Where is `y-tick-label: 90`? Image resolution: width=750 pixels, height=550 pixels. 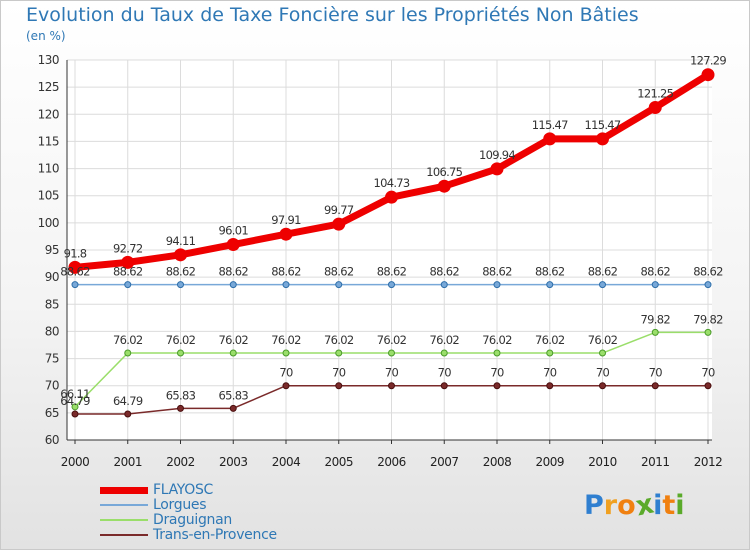
y-tick-label: 90 is located at coordinates (52, 277).